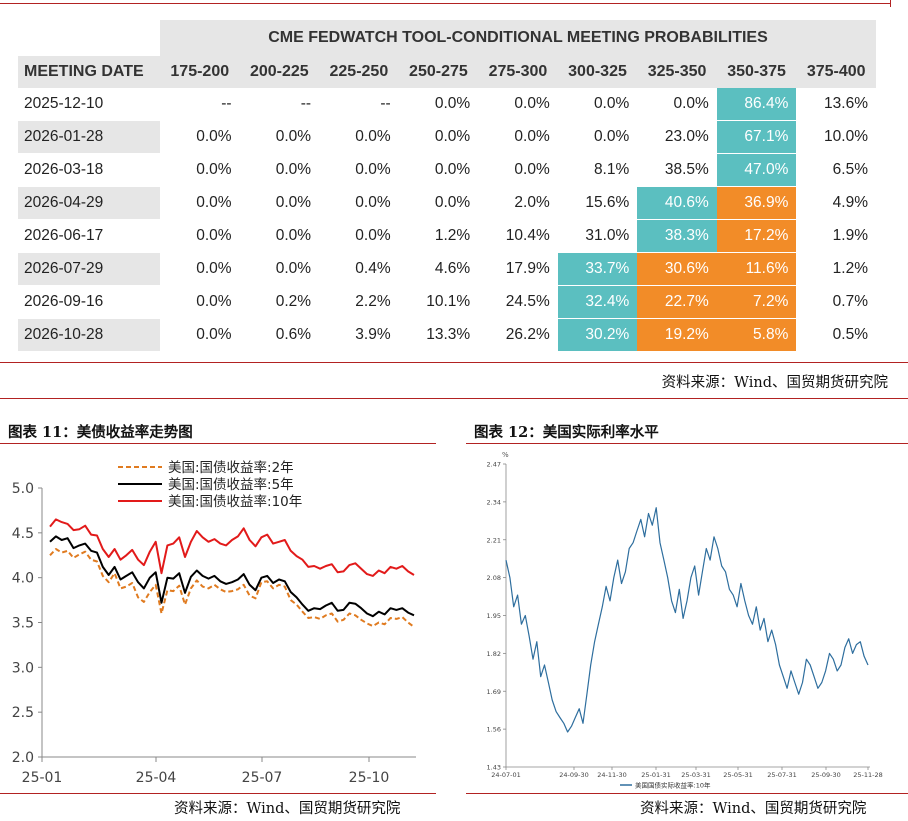 This screenshot has height=821, width=908. I want to click on x-tick-label: 25-09-30, so click(826, 775).